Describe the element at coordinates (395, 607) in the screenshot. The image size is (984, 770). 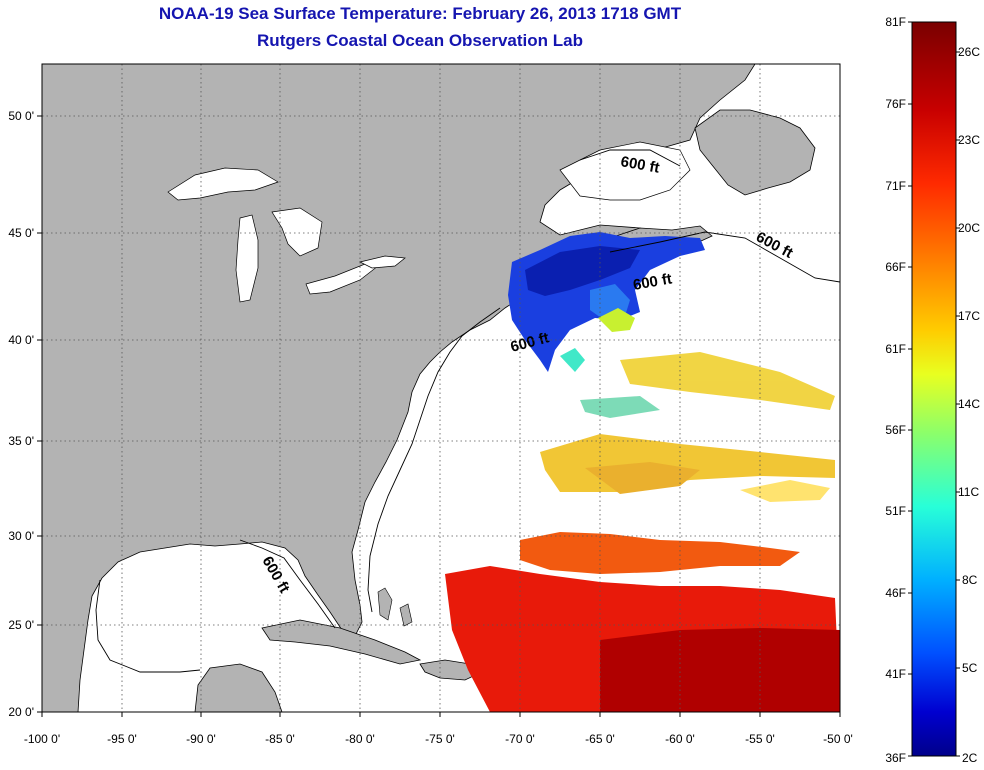
I see `bahamas-land` at that location.